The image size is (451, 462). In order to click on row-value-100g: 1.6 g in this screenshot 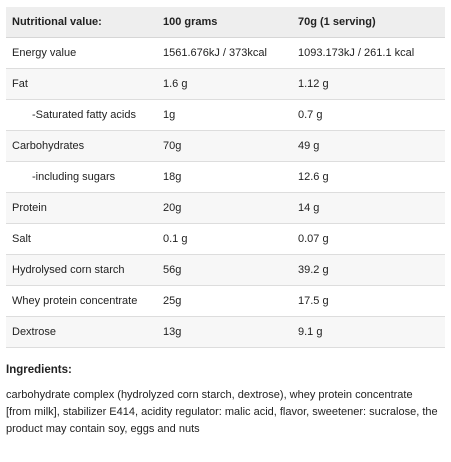, I will do `click(224, 84)`.